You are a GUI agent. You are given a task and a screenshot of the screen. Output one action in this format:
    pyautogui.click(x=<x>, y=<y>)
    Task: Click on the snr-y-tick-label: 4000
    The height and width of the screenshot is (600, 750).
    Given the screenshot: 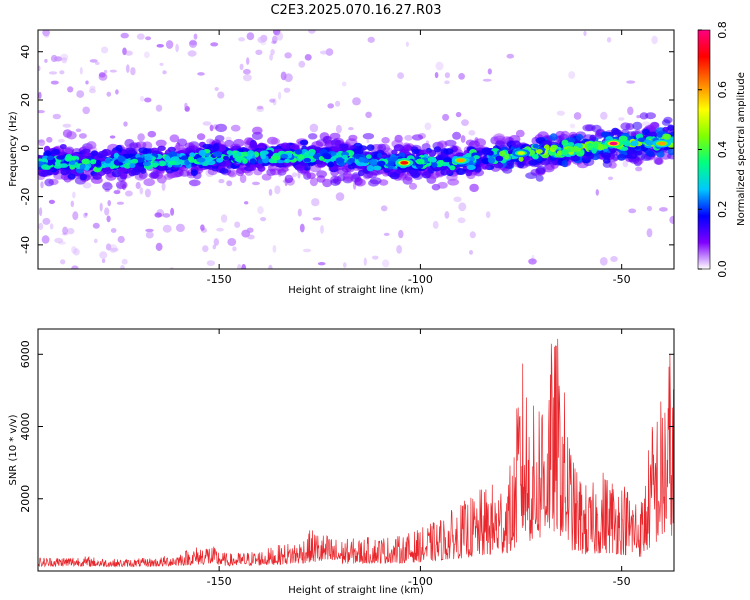 What is the action you would take?
    pyautogui.click(x=25, y=427)
    